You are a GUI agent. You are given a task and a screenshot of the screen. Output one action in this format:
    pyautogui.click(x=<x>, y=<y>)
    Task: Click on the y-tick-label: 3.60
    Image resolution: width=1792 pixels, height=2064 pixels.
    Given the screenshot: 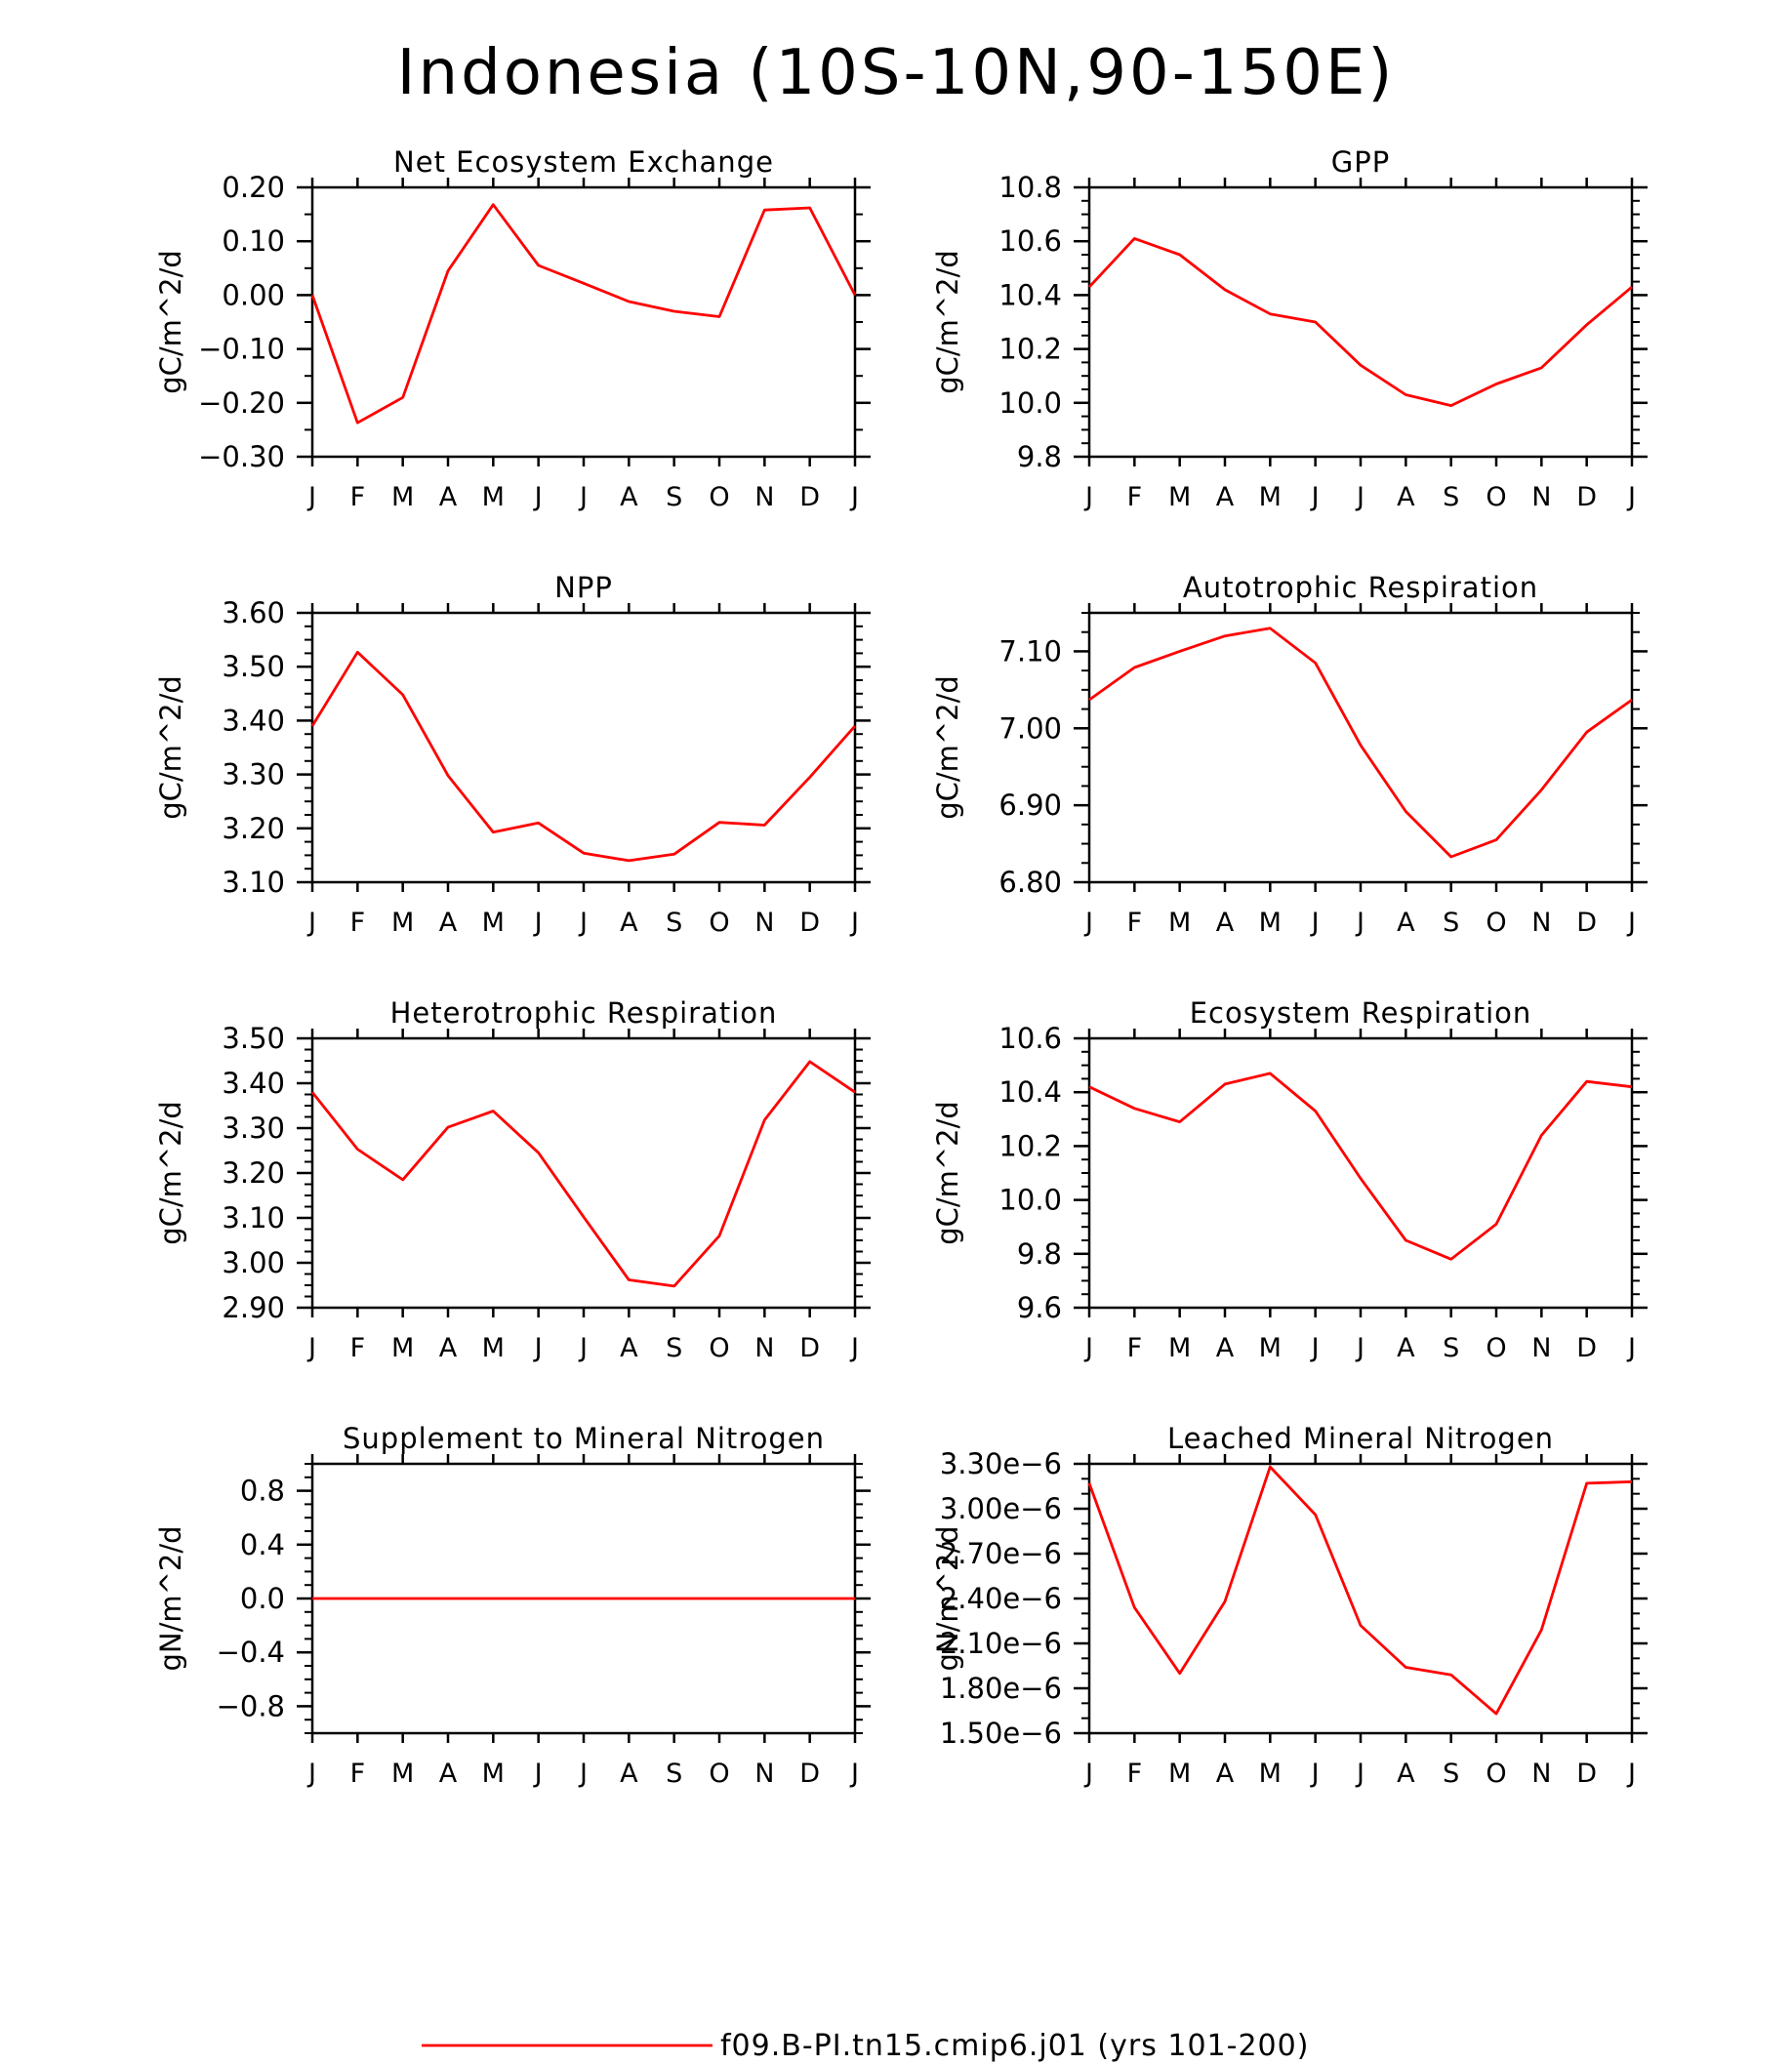 What is the action you would take?
    pyautogui.click(x=253, y=612)
    